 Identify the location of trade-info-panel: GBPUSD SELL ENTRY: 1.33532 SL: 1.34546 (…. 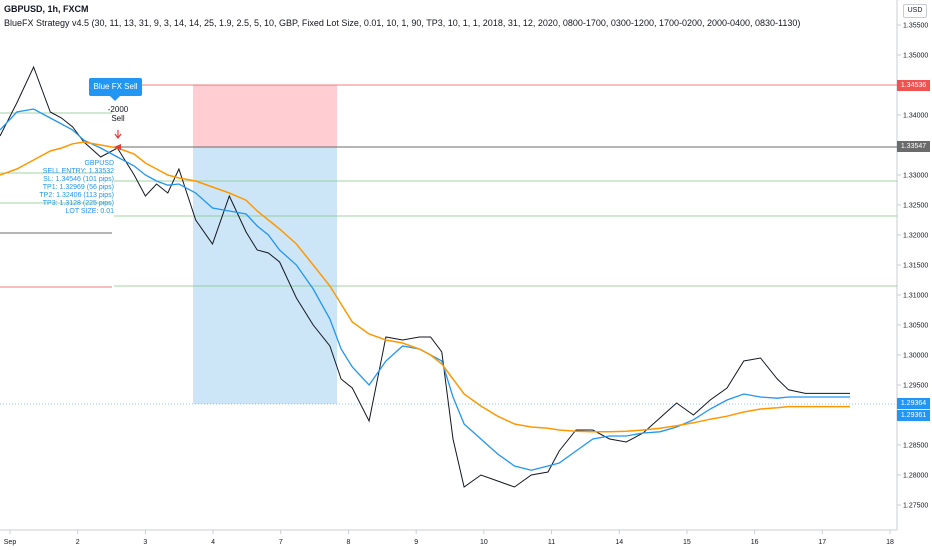
(67, 188).